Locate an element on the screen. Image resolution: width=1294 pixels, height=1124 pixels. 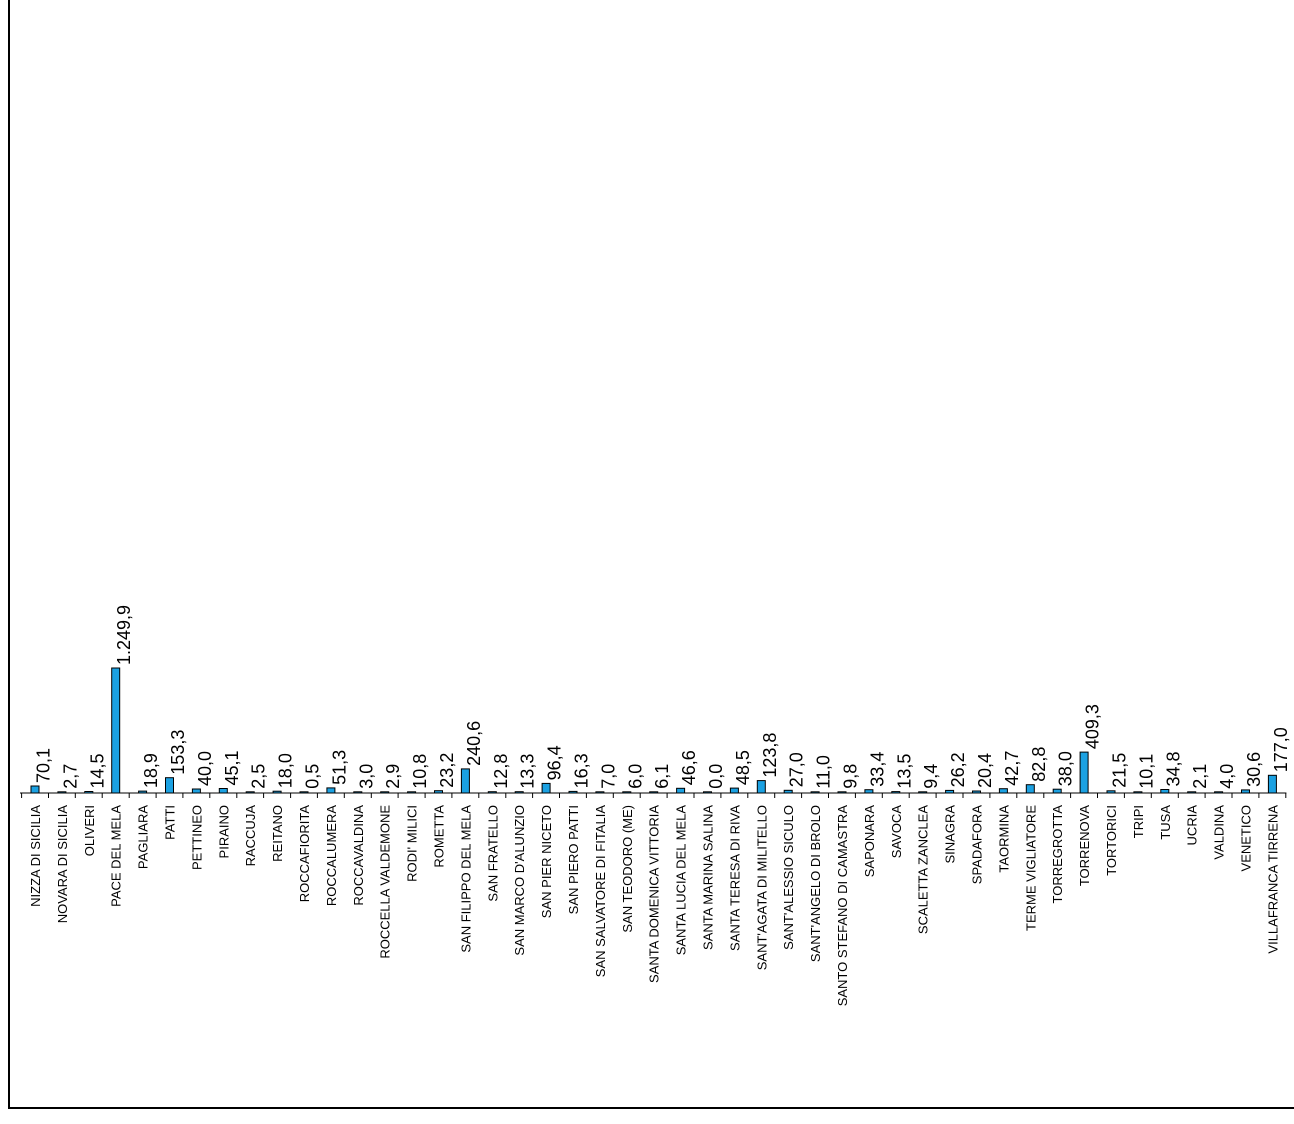
category-label: ROCCALUMERA is located at coordinates (331, 855).